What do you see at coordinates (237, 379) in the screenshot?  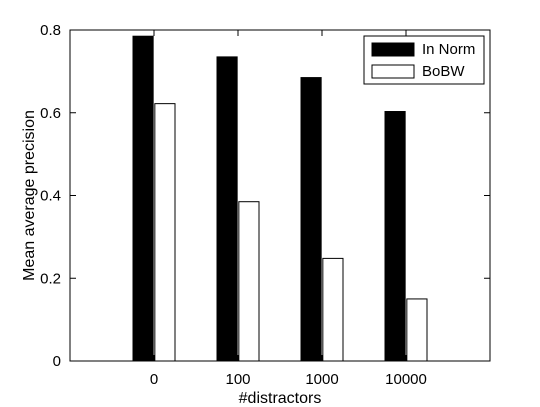 I see `x-tick-label: 100` at bounding box center [237, 379].